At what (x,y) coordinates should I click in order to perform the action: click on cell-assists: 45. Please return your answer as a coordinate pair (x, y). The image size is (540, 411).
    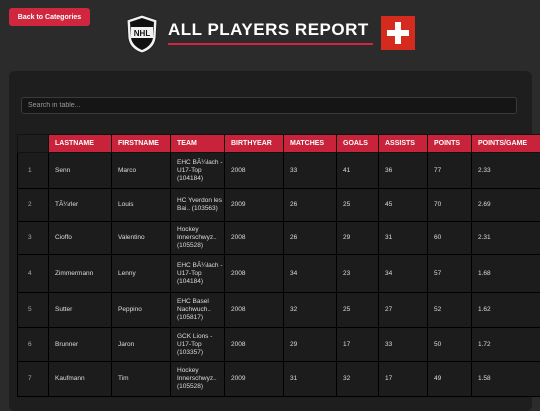
    Looking at the image, I should click on (403, 205).